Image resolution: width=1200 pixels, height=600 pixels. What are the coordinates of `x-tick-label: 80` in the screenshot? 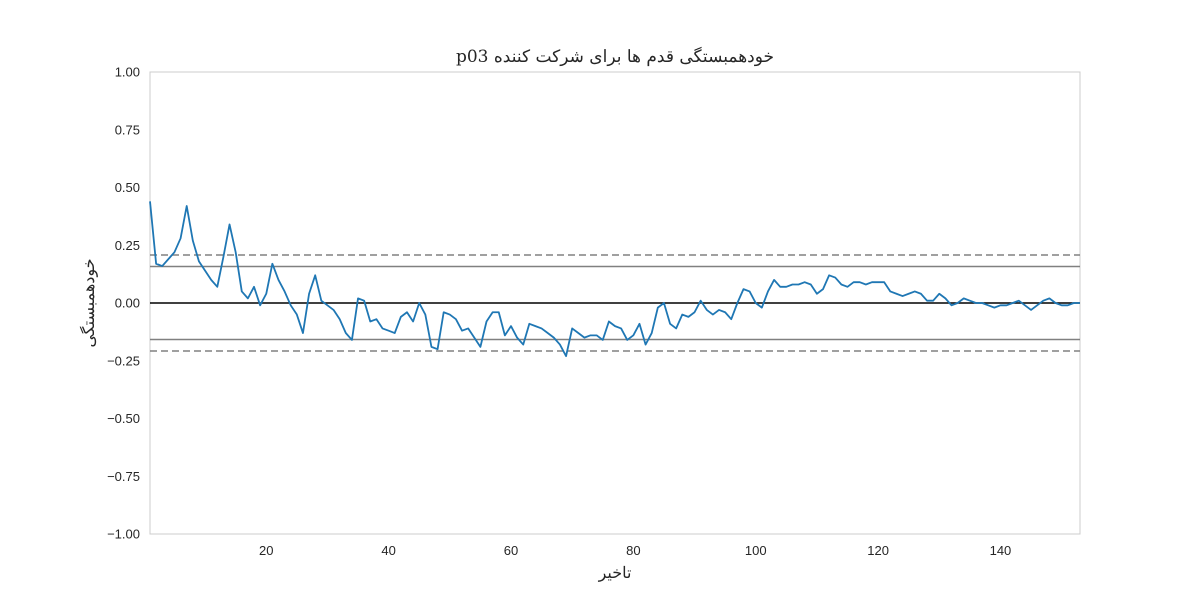 It's located at (633, 550).